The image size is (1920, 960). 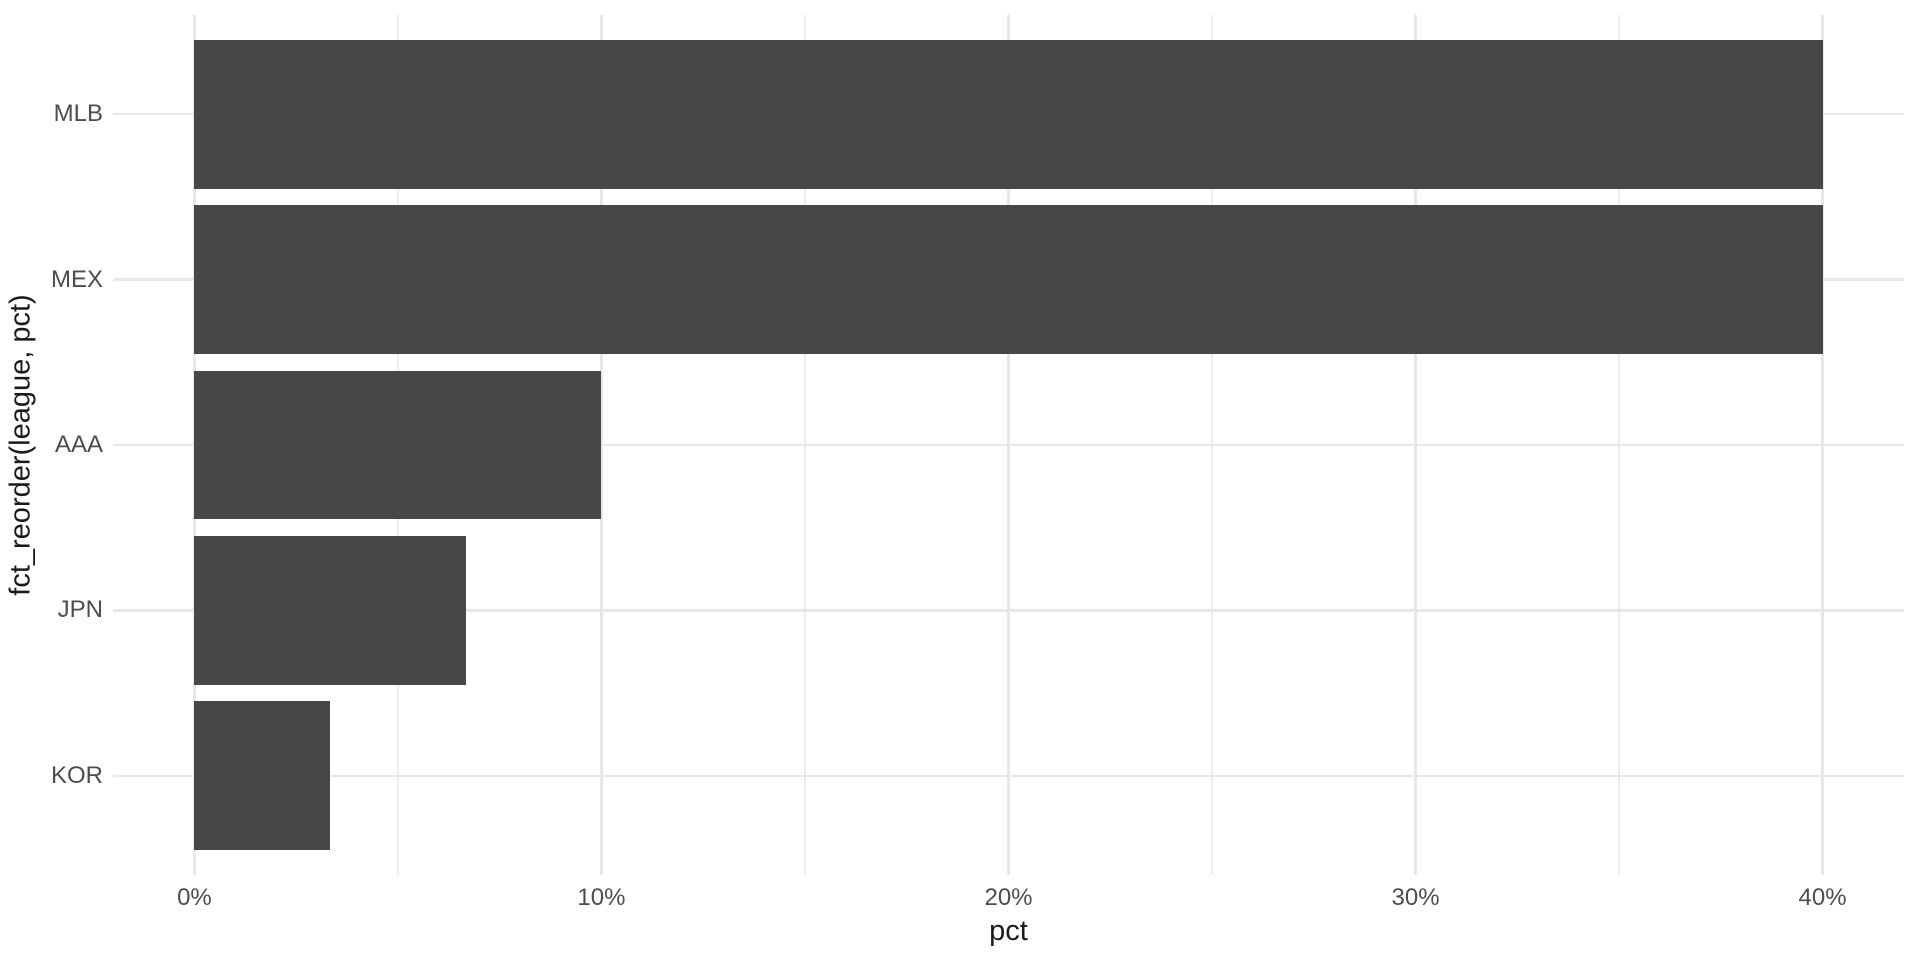 I want to click on y-category-label: KOR, so click(x=76, y=775).